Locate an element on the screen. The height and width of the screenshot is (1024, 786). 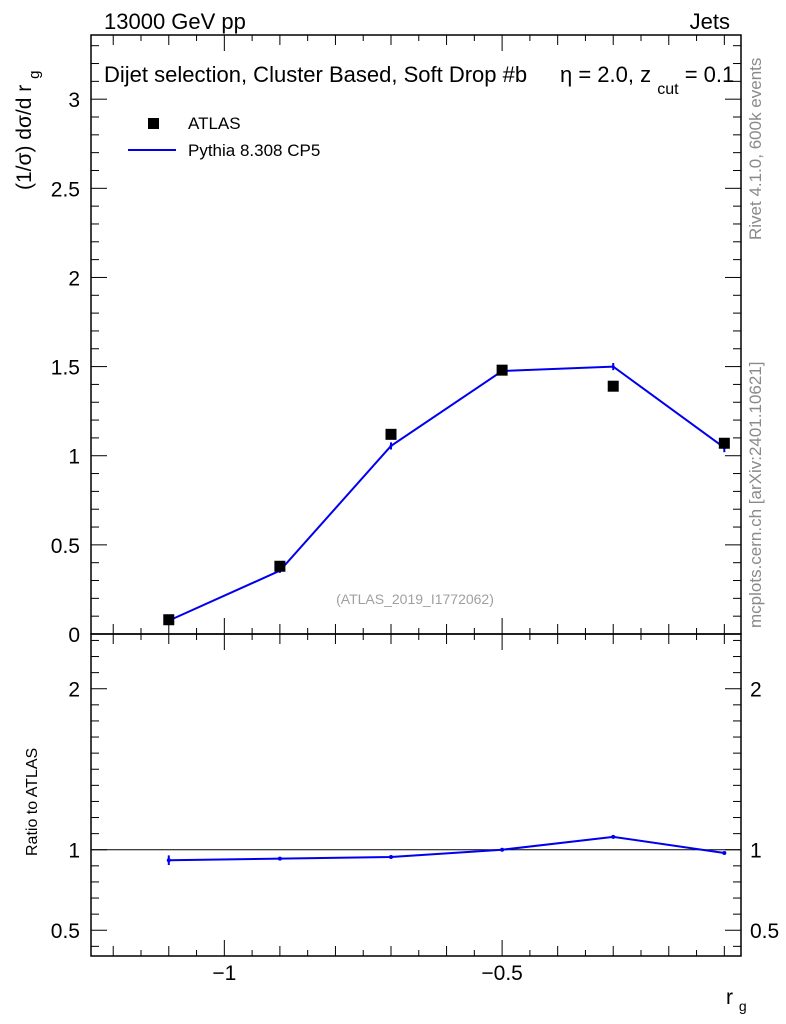
x-tick-label: −0.5 is located at coordinates (501, 973).